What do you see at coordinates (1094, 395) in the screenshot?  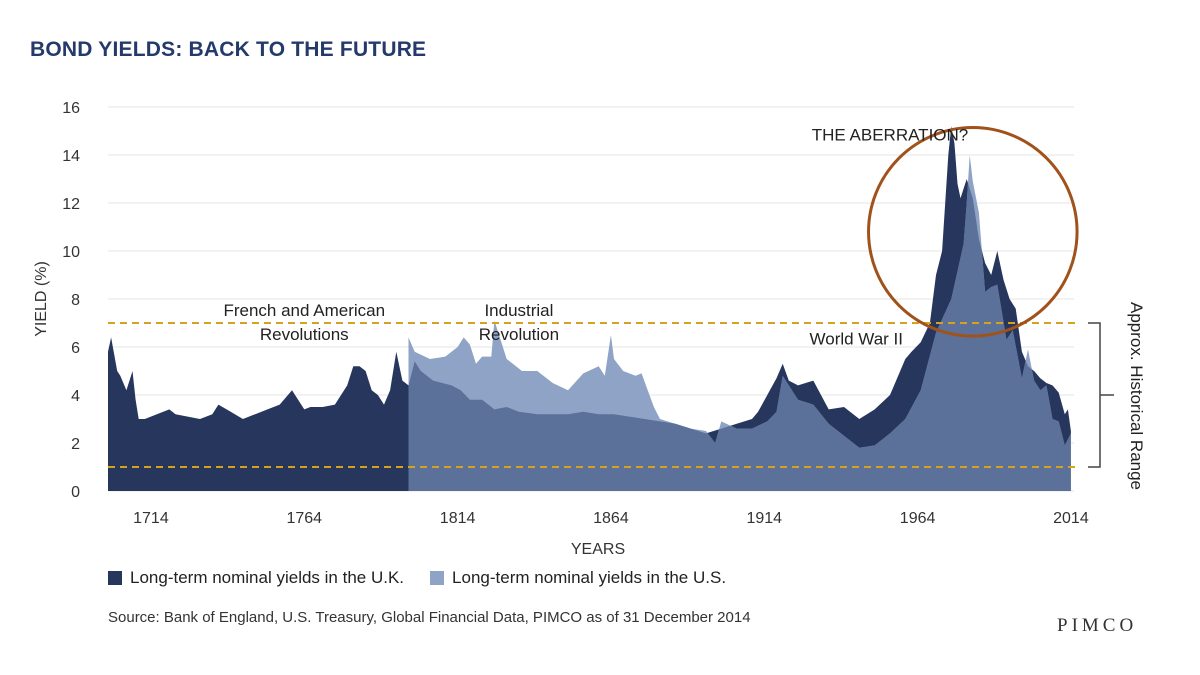 I see `range-bracket` at bounding box center [1094, 395].